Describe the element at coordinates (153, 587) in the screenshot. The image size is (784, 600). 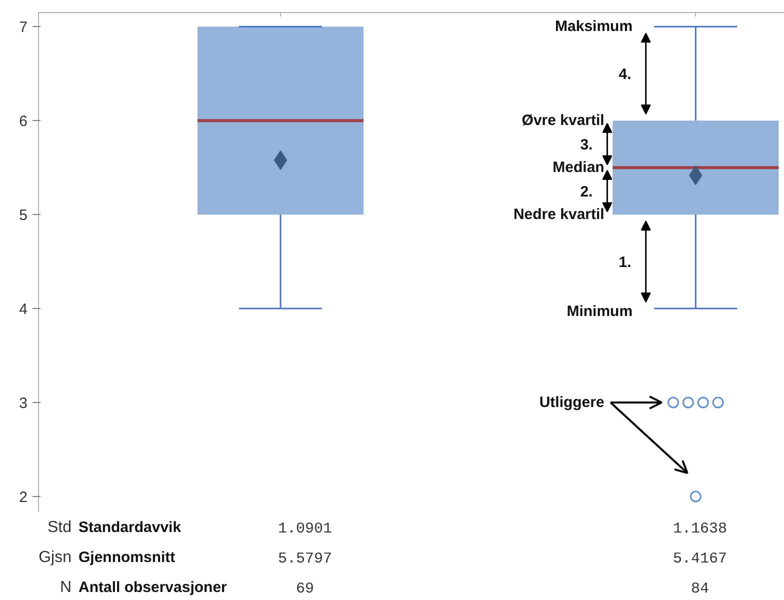
I see `text: Antall observasjoner` at that location.